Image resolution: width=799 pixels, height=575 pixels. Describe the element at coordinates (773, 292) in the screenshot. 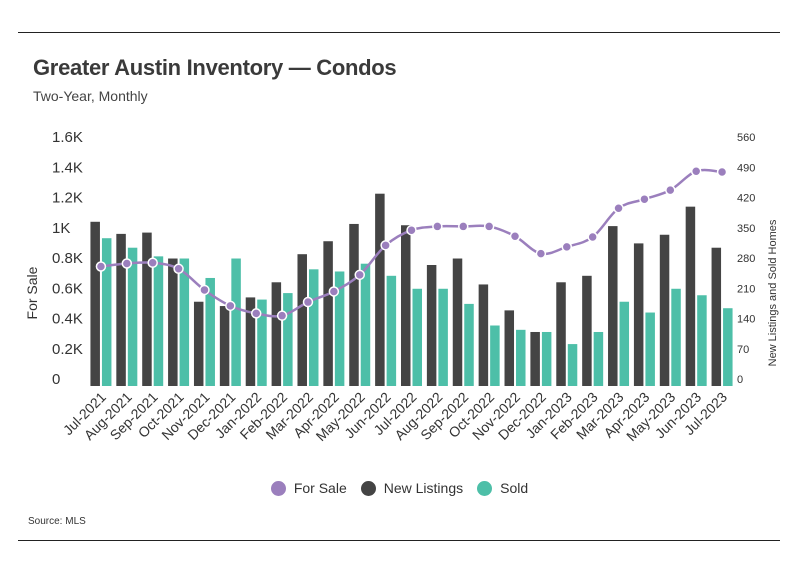

I see `y2-axis-title: New Listings and Sold Homes` at that location.